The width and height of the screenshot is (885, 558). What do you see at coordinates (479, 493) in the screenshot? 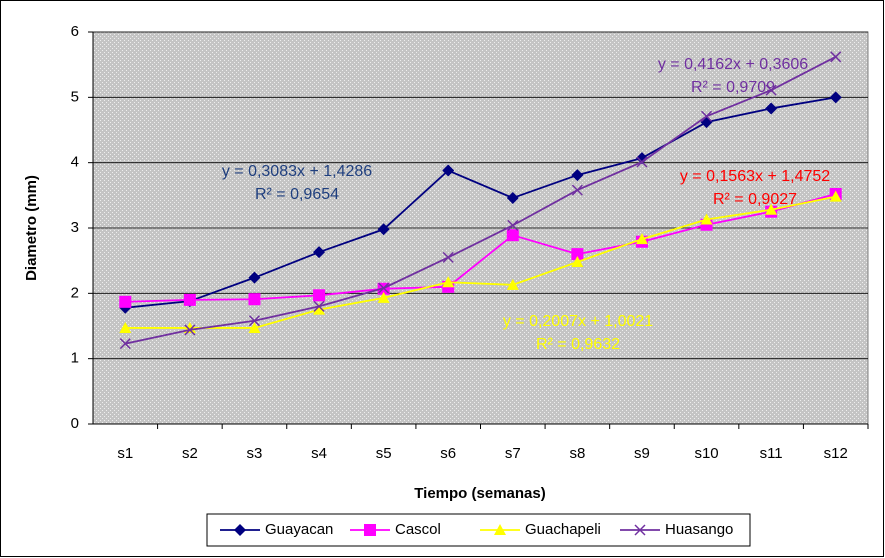
I see `x-axis-title: Tiempo (semanas)` at bounding box center [479, 493].